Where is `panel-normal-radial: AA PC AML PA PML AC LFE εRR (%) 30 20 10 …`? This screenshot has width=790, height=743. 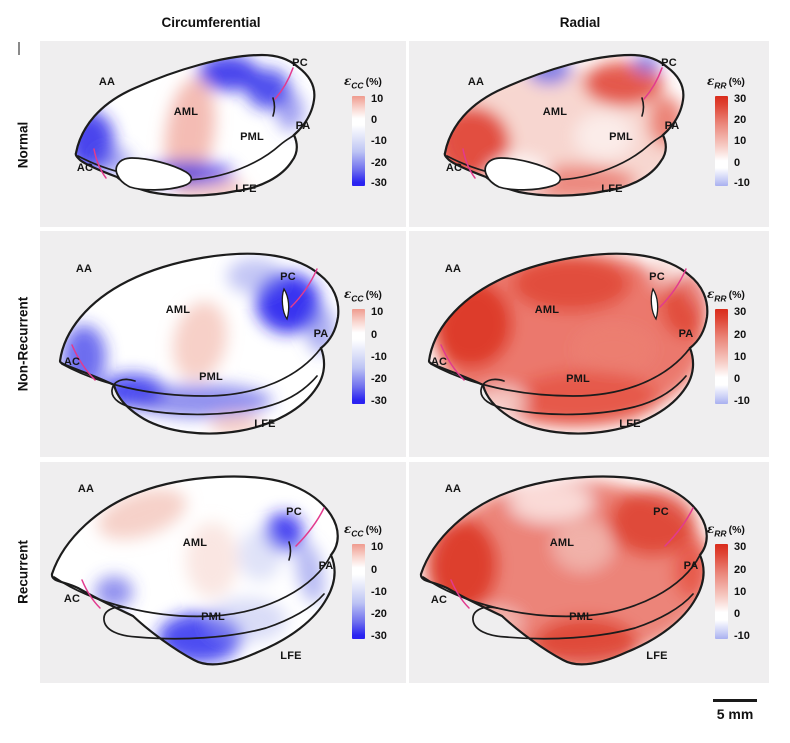
panel-normal-radial: AA PC AML PA PML AC LFE εRR (%) 30 20 10 … is located at coordinates (589, 134).